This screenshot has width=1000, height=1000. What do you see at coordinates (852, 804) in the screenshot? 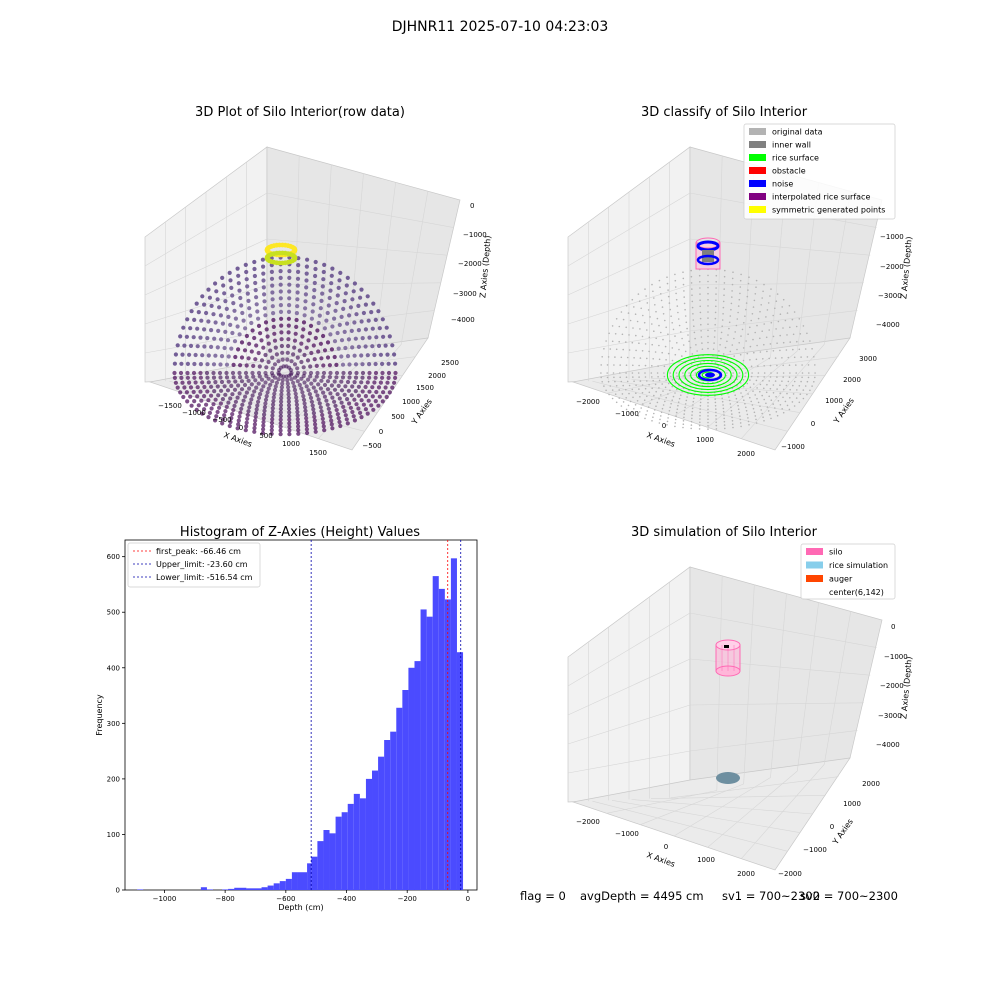
I see `y-tick-label: 1000` at bounding box center [852, 804].